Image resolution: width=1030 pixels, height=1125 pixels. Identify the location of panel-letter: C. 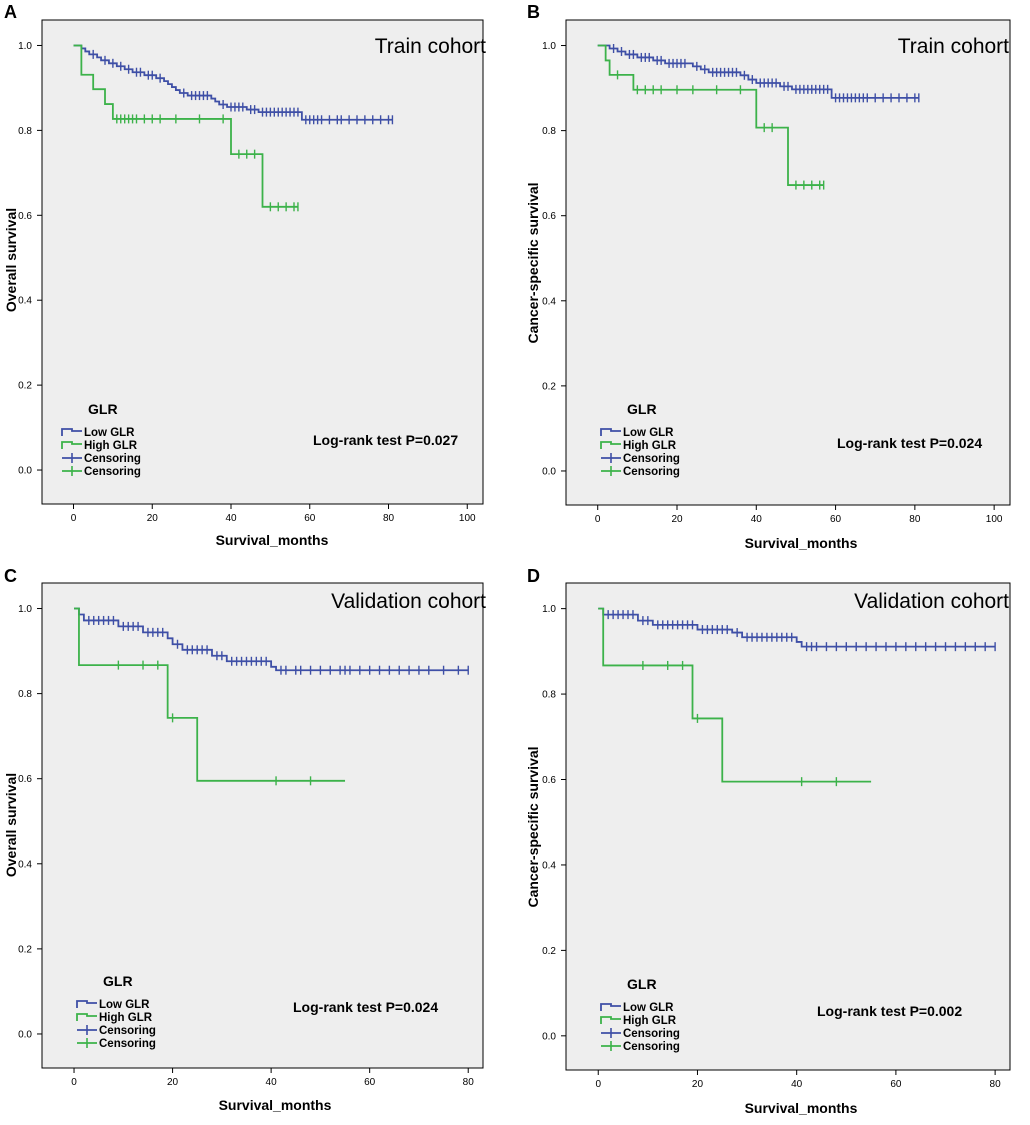
(10, 576).